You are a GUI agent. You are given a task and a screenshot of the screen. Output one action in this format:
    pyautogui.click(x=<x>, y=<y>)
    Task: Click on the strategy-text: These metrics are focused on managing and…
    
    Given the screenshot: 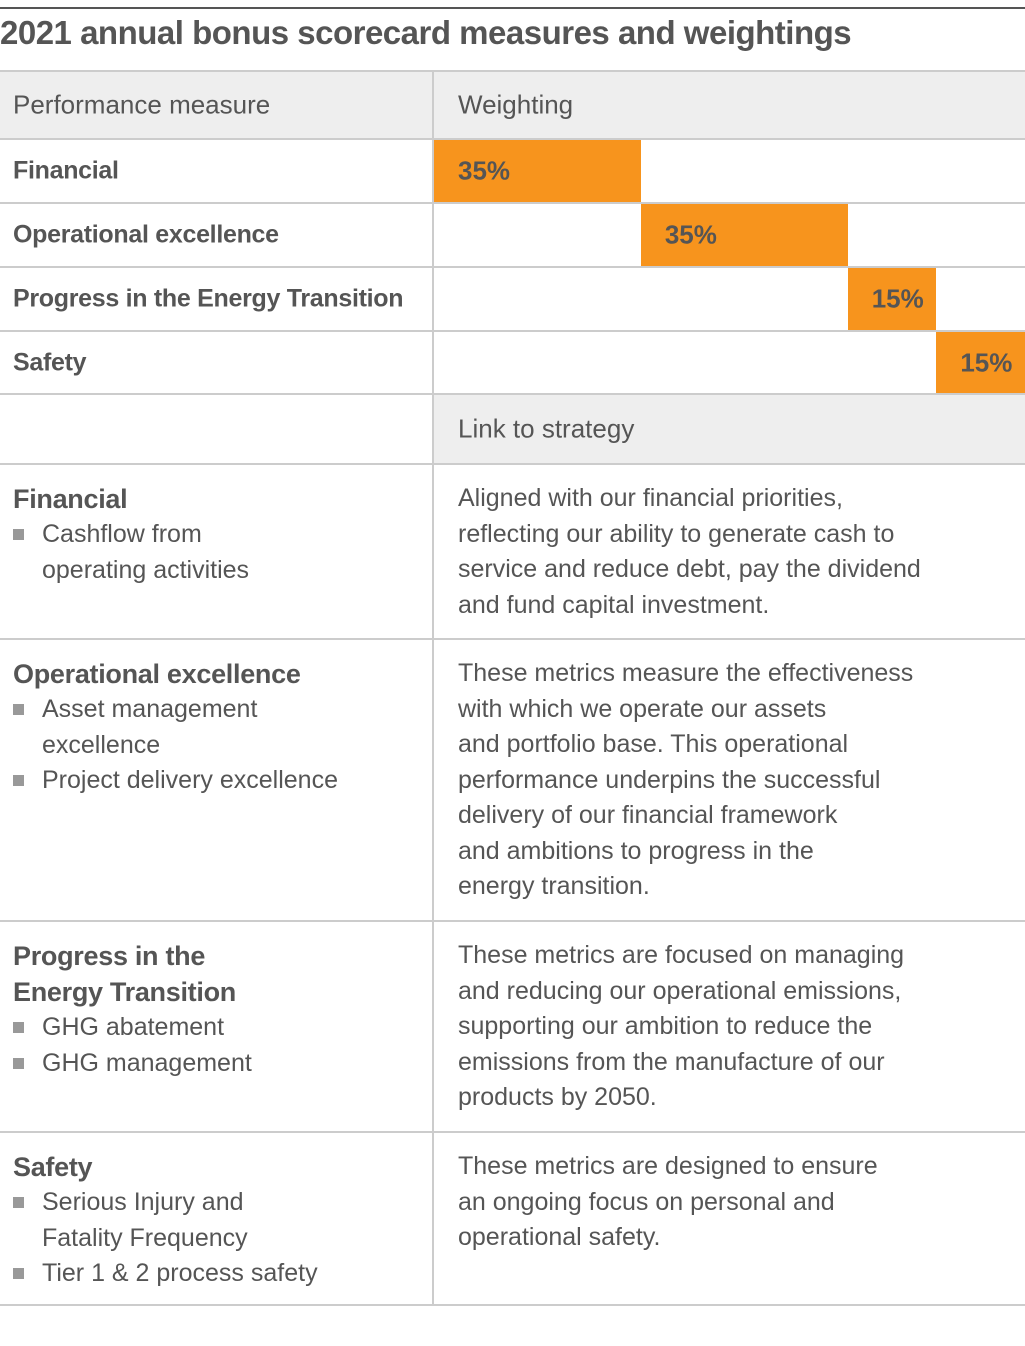 What is the action you would take?
    pyautogui.click(x=736, y=1027)
    